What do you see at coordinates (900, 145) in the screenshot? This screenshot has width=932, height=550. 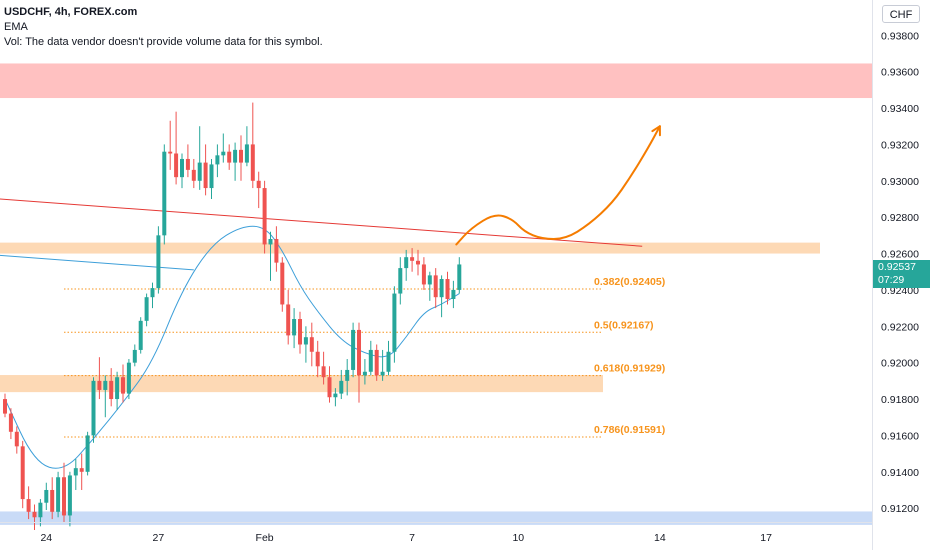 I see `price-tick-label: 0.93200` at bounding box center [900, 145].